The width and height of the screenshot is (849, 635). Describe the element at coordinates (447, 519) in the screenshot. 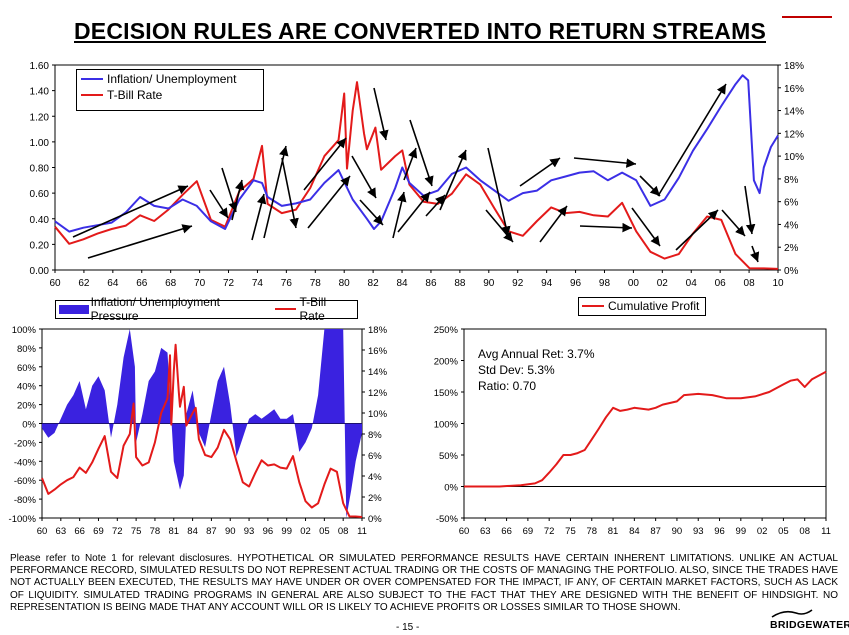

I see `y-tick-label: -50%` at that location.